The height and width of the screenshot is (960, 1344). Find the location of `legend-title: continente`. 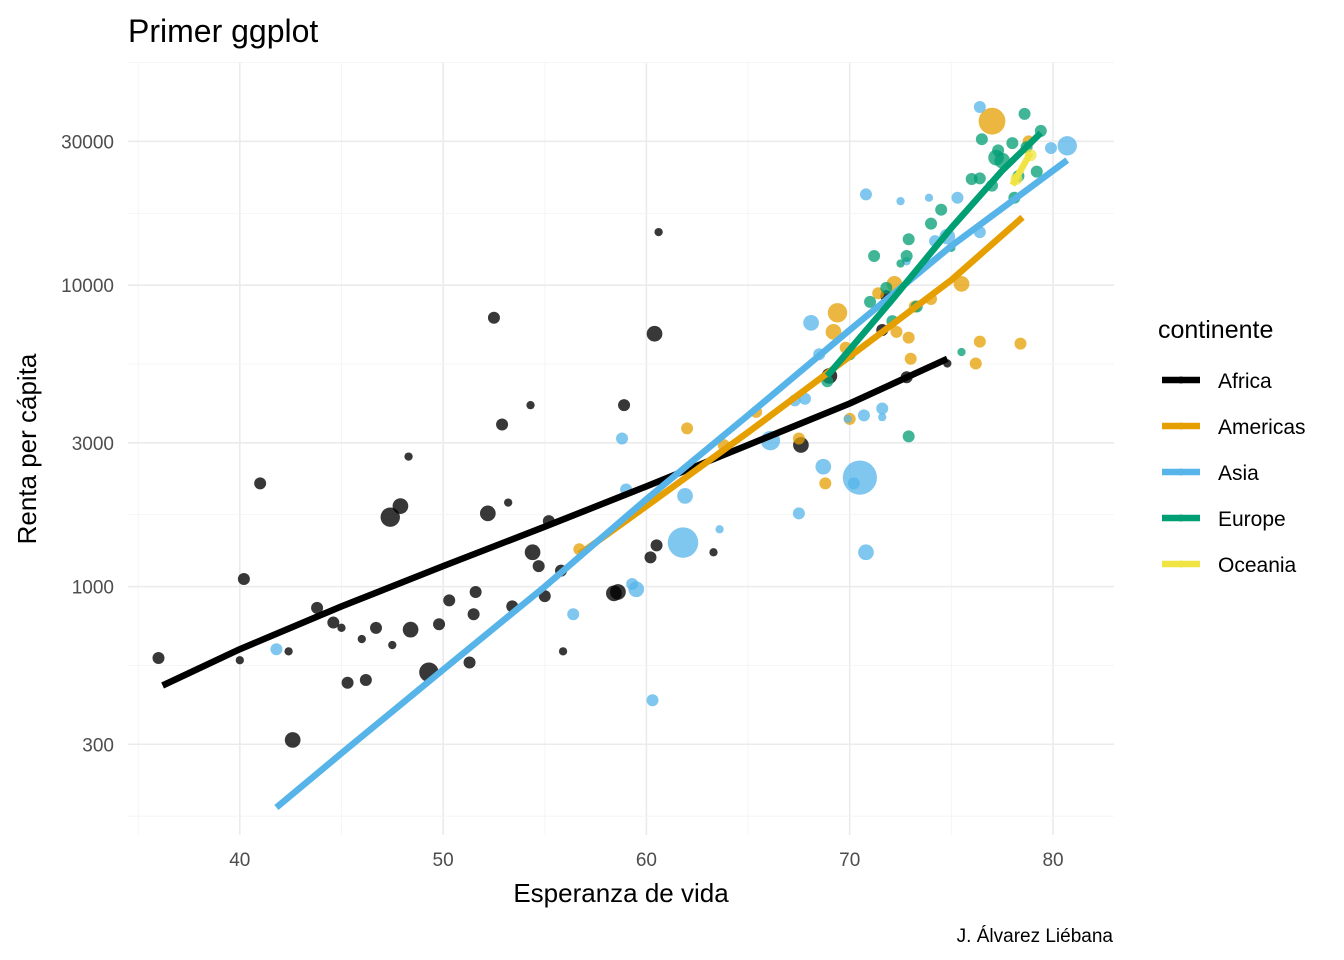

legend-title: continente is located at coordinates (1215, 330).